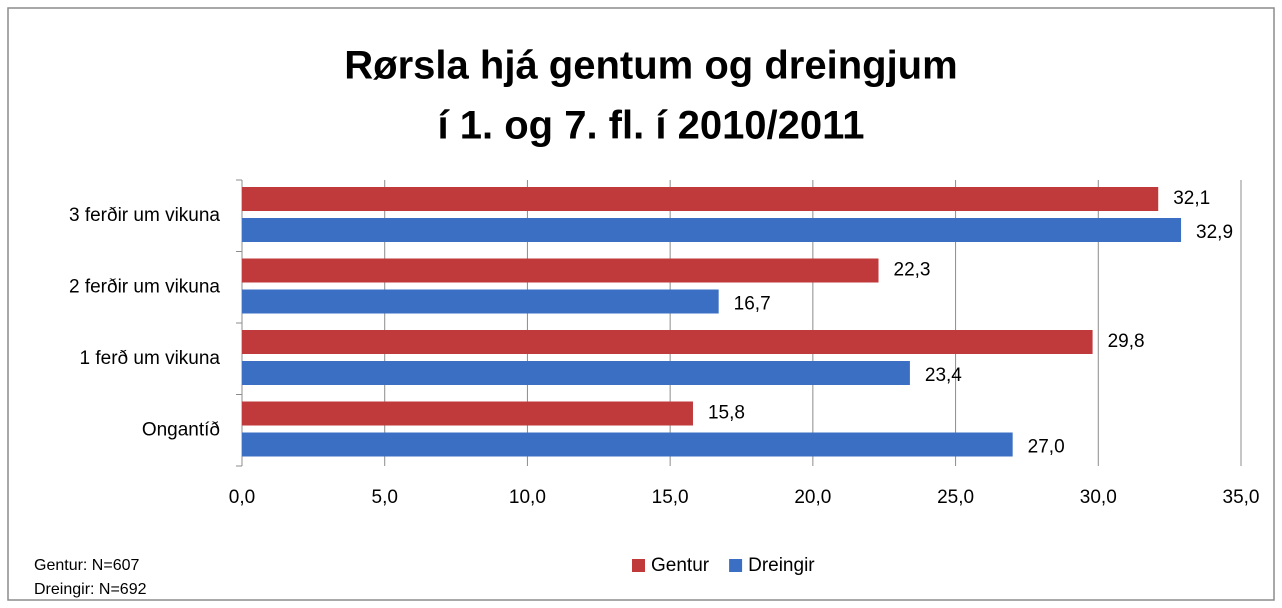  Describe the element at coordinates (651, 126) in the screenshot. I see `chart-title: í 1. og 7. fl. í 2010/2011` at that location.